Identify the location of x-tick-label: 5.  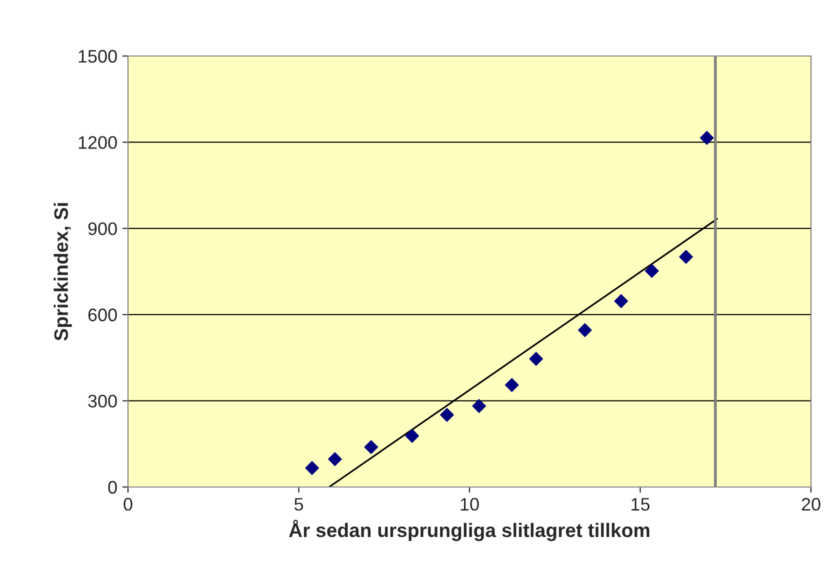
(299, 504).